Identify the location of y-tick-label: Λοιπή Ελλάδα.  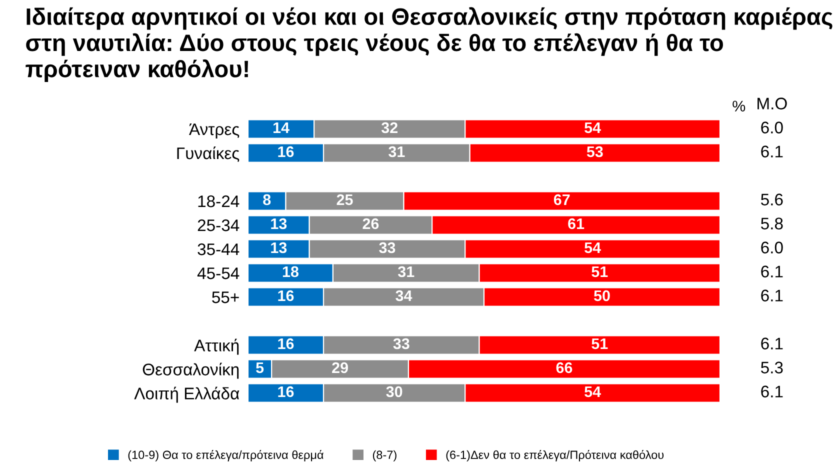
(187, 394).